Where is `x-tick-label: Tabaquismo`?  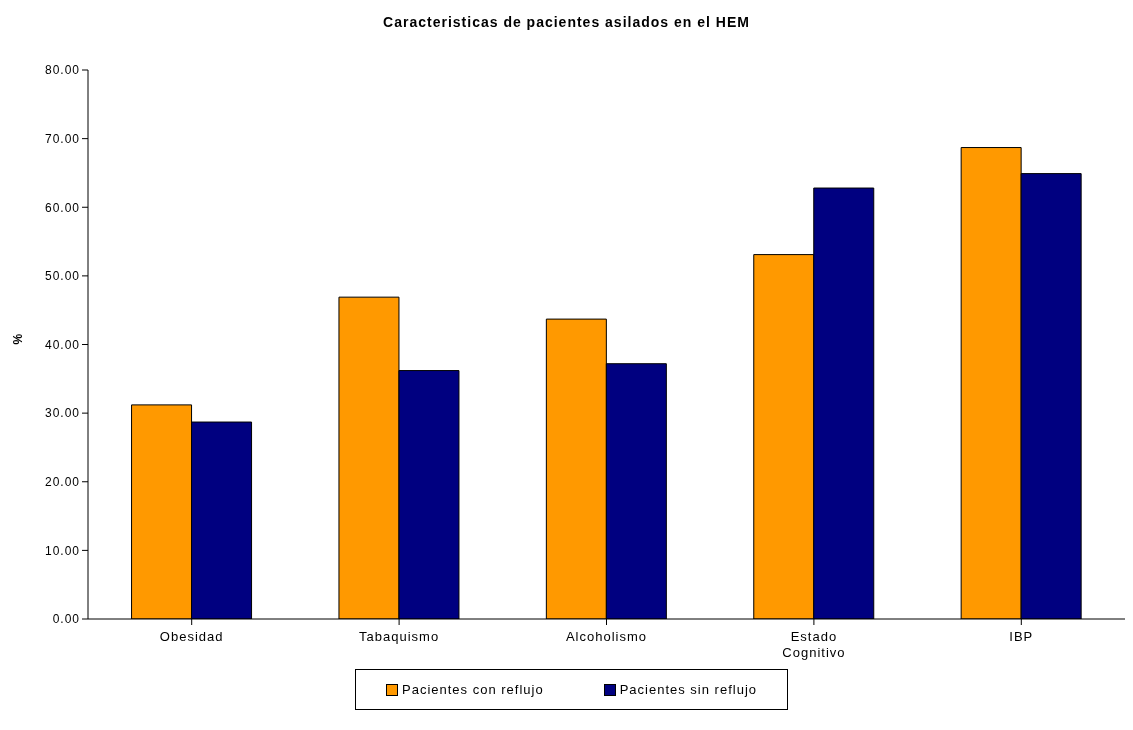 x-tick-label: Tabaquismo is located at coordinates (399, 636).